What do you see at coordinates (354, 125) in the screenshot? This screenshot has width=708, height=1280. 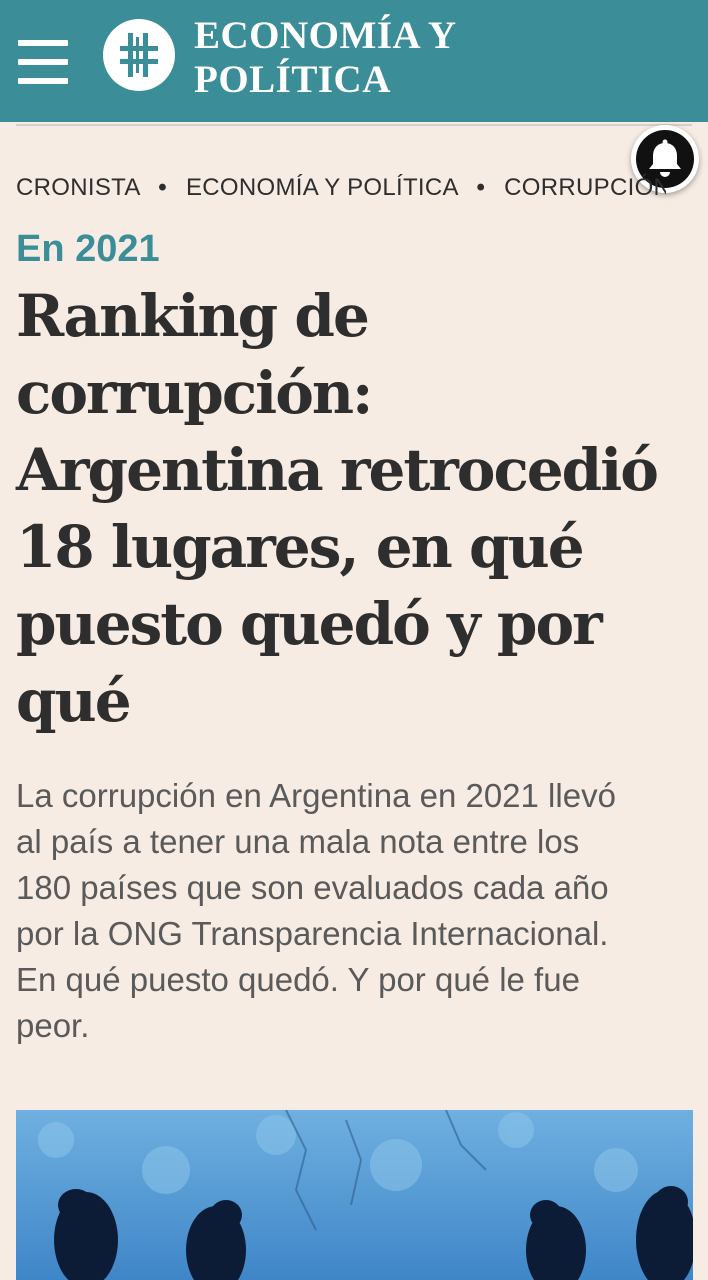 I see `header-divider` at bounding box center [354, 125].